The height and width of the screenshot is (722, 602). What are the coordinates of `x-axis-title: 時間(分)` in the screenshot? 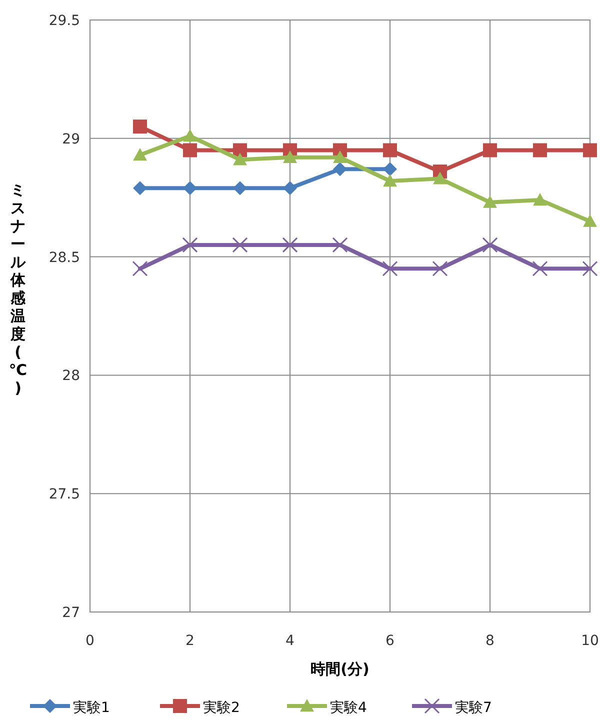 It's located at (340, 669).